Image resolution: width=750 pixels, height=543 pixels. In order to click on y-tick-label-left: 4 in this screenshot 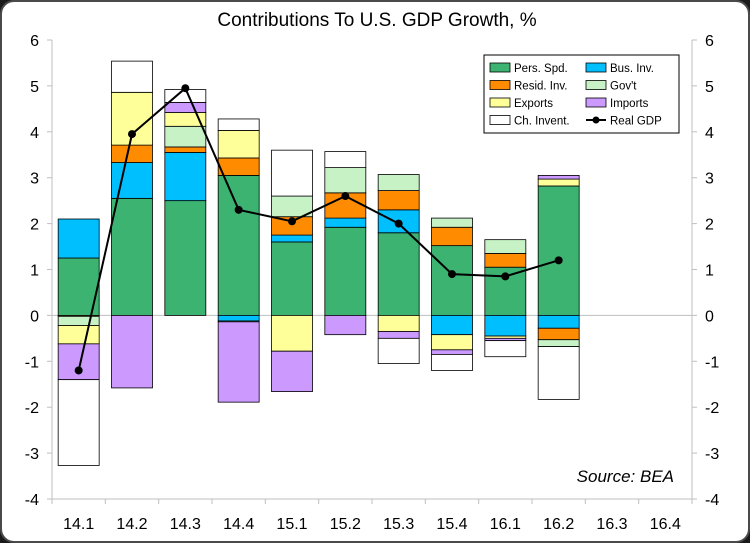, I will do `click(34, 133)`.